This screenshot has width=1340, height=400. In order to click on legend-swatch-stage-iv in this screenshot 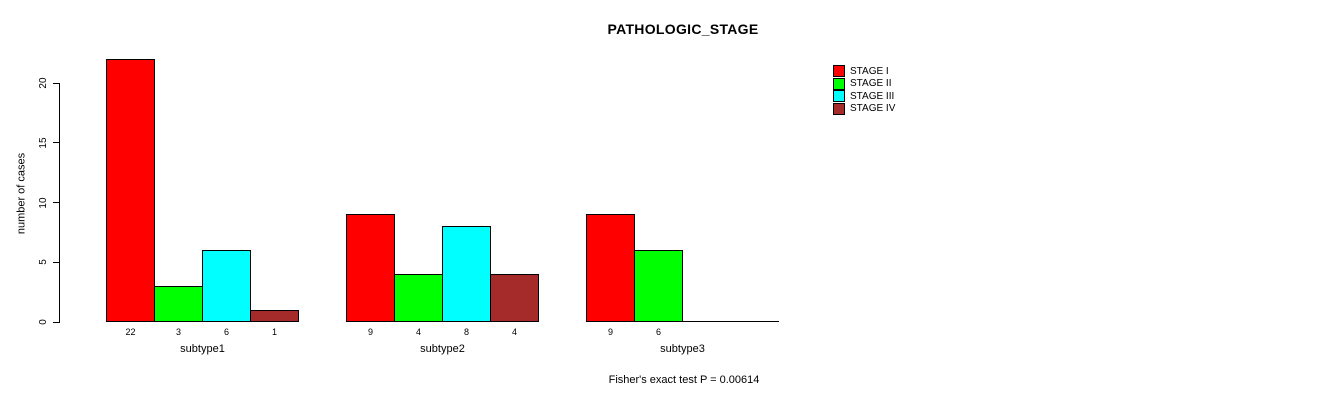, I will do `click(839, 108)`.